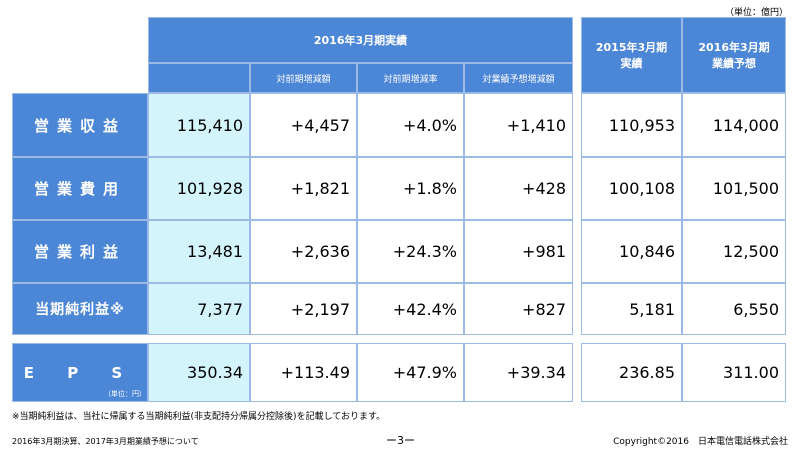  I want to click on row-eps-vs-forecast: +39.34, so click(518, 372).